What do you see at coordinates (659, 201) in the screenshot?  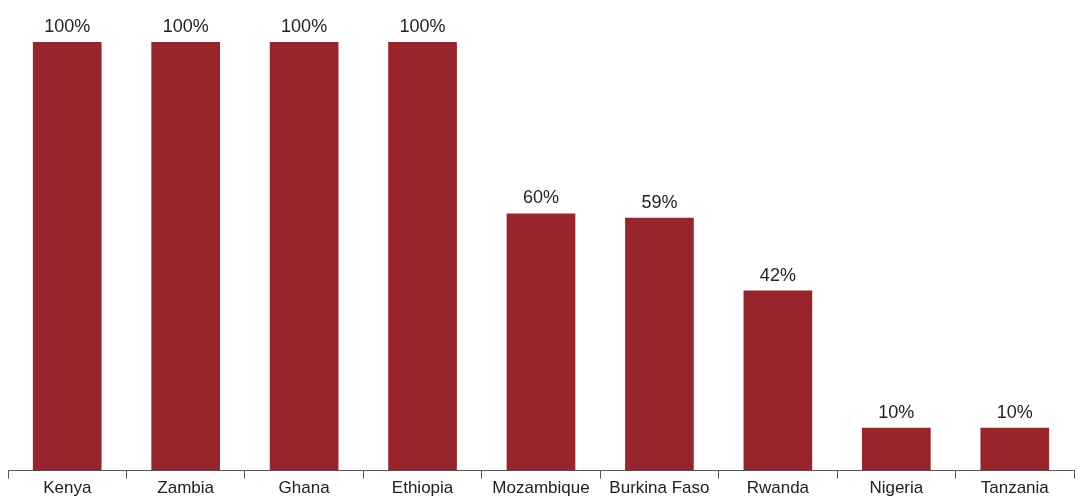 I see `data-label: 59%` at bounding box center [659, 201].